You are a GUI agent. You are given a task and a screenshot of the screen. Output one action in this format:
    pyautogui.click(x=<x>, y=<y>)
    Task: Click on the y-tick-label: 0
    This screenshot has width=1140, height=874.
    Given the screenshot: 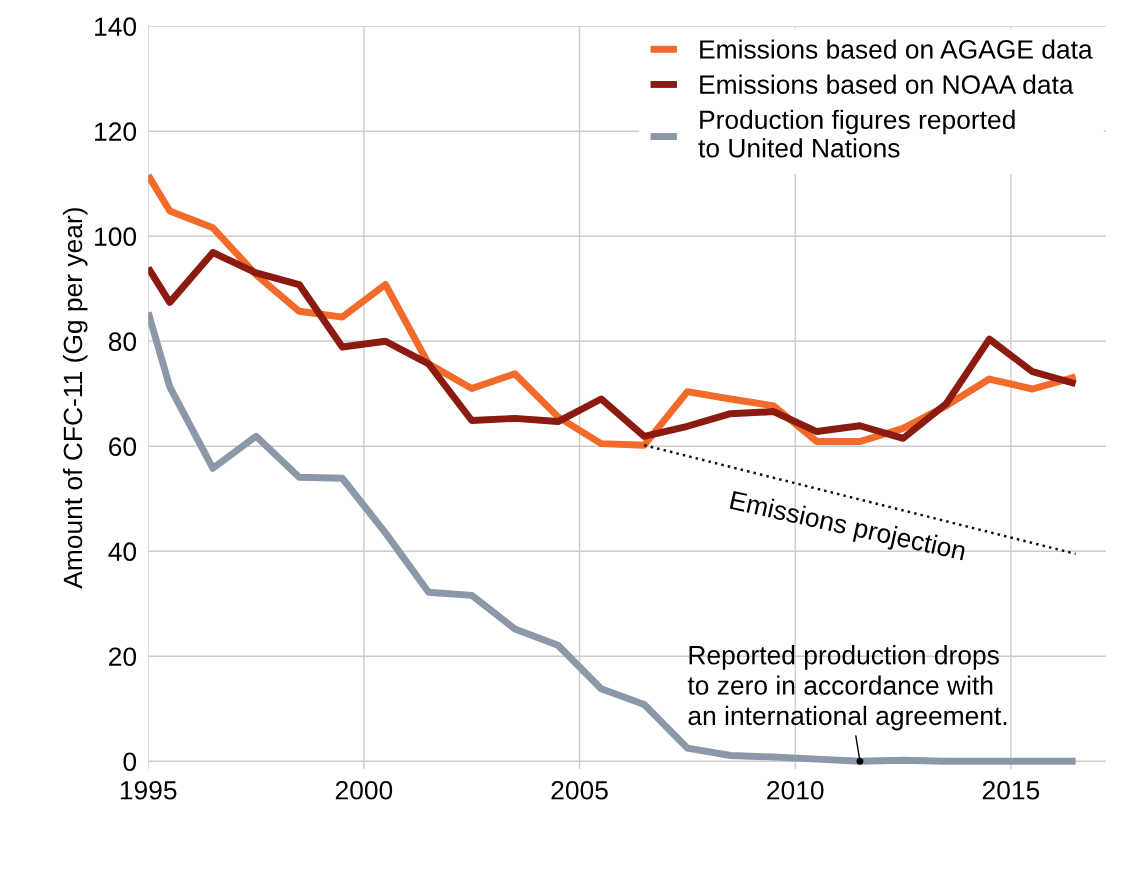 What is the action you would take?
    pyautogui.click(x=130, y=762)
    